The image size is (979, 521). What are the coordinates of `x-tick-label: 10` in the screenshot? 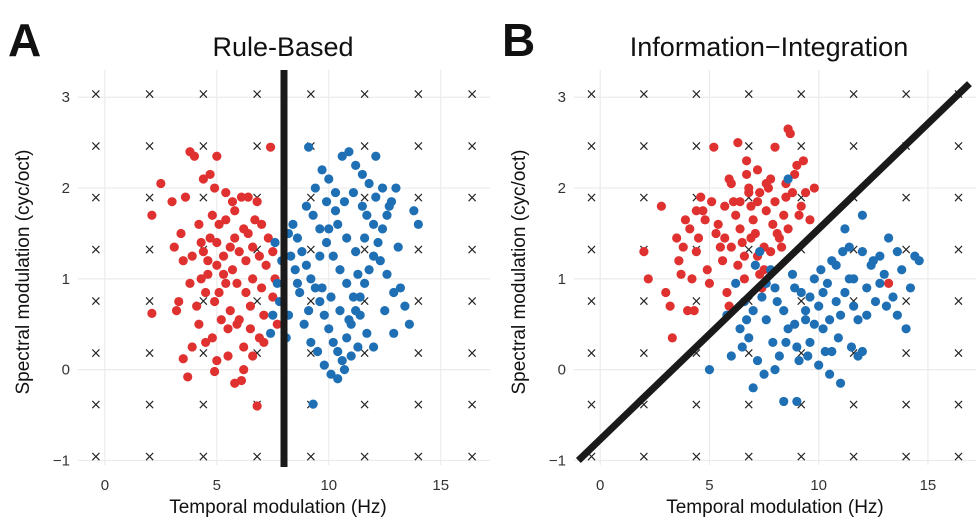 It's located at (328, 485).